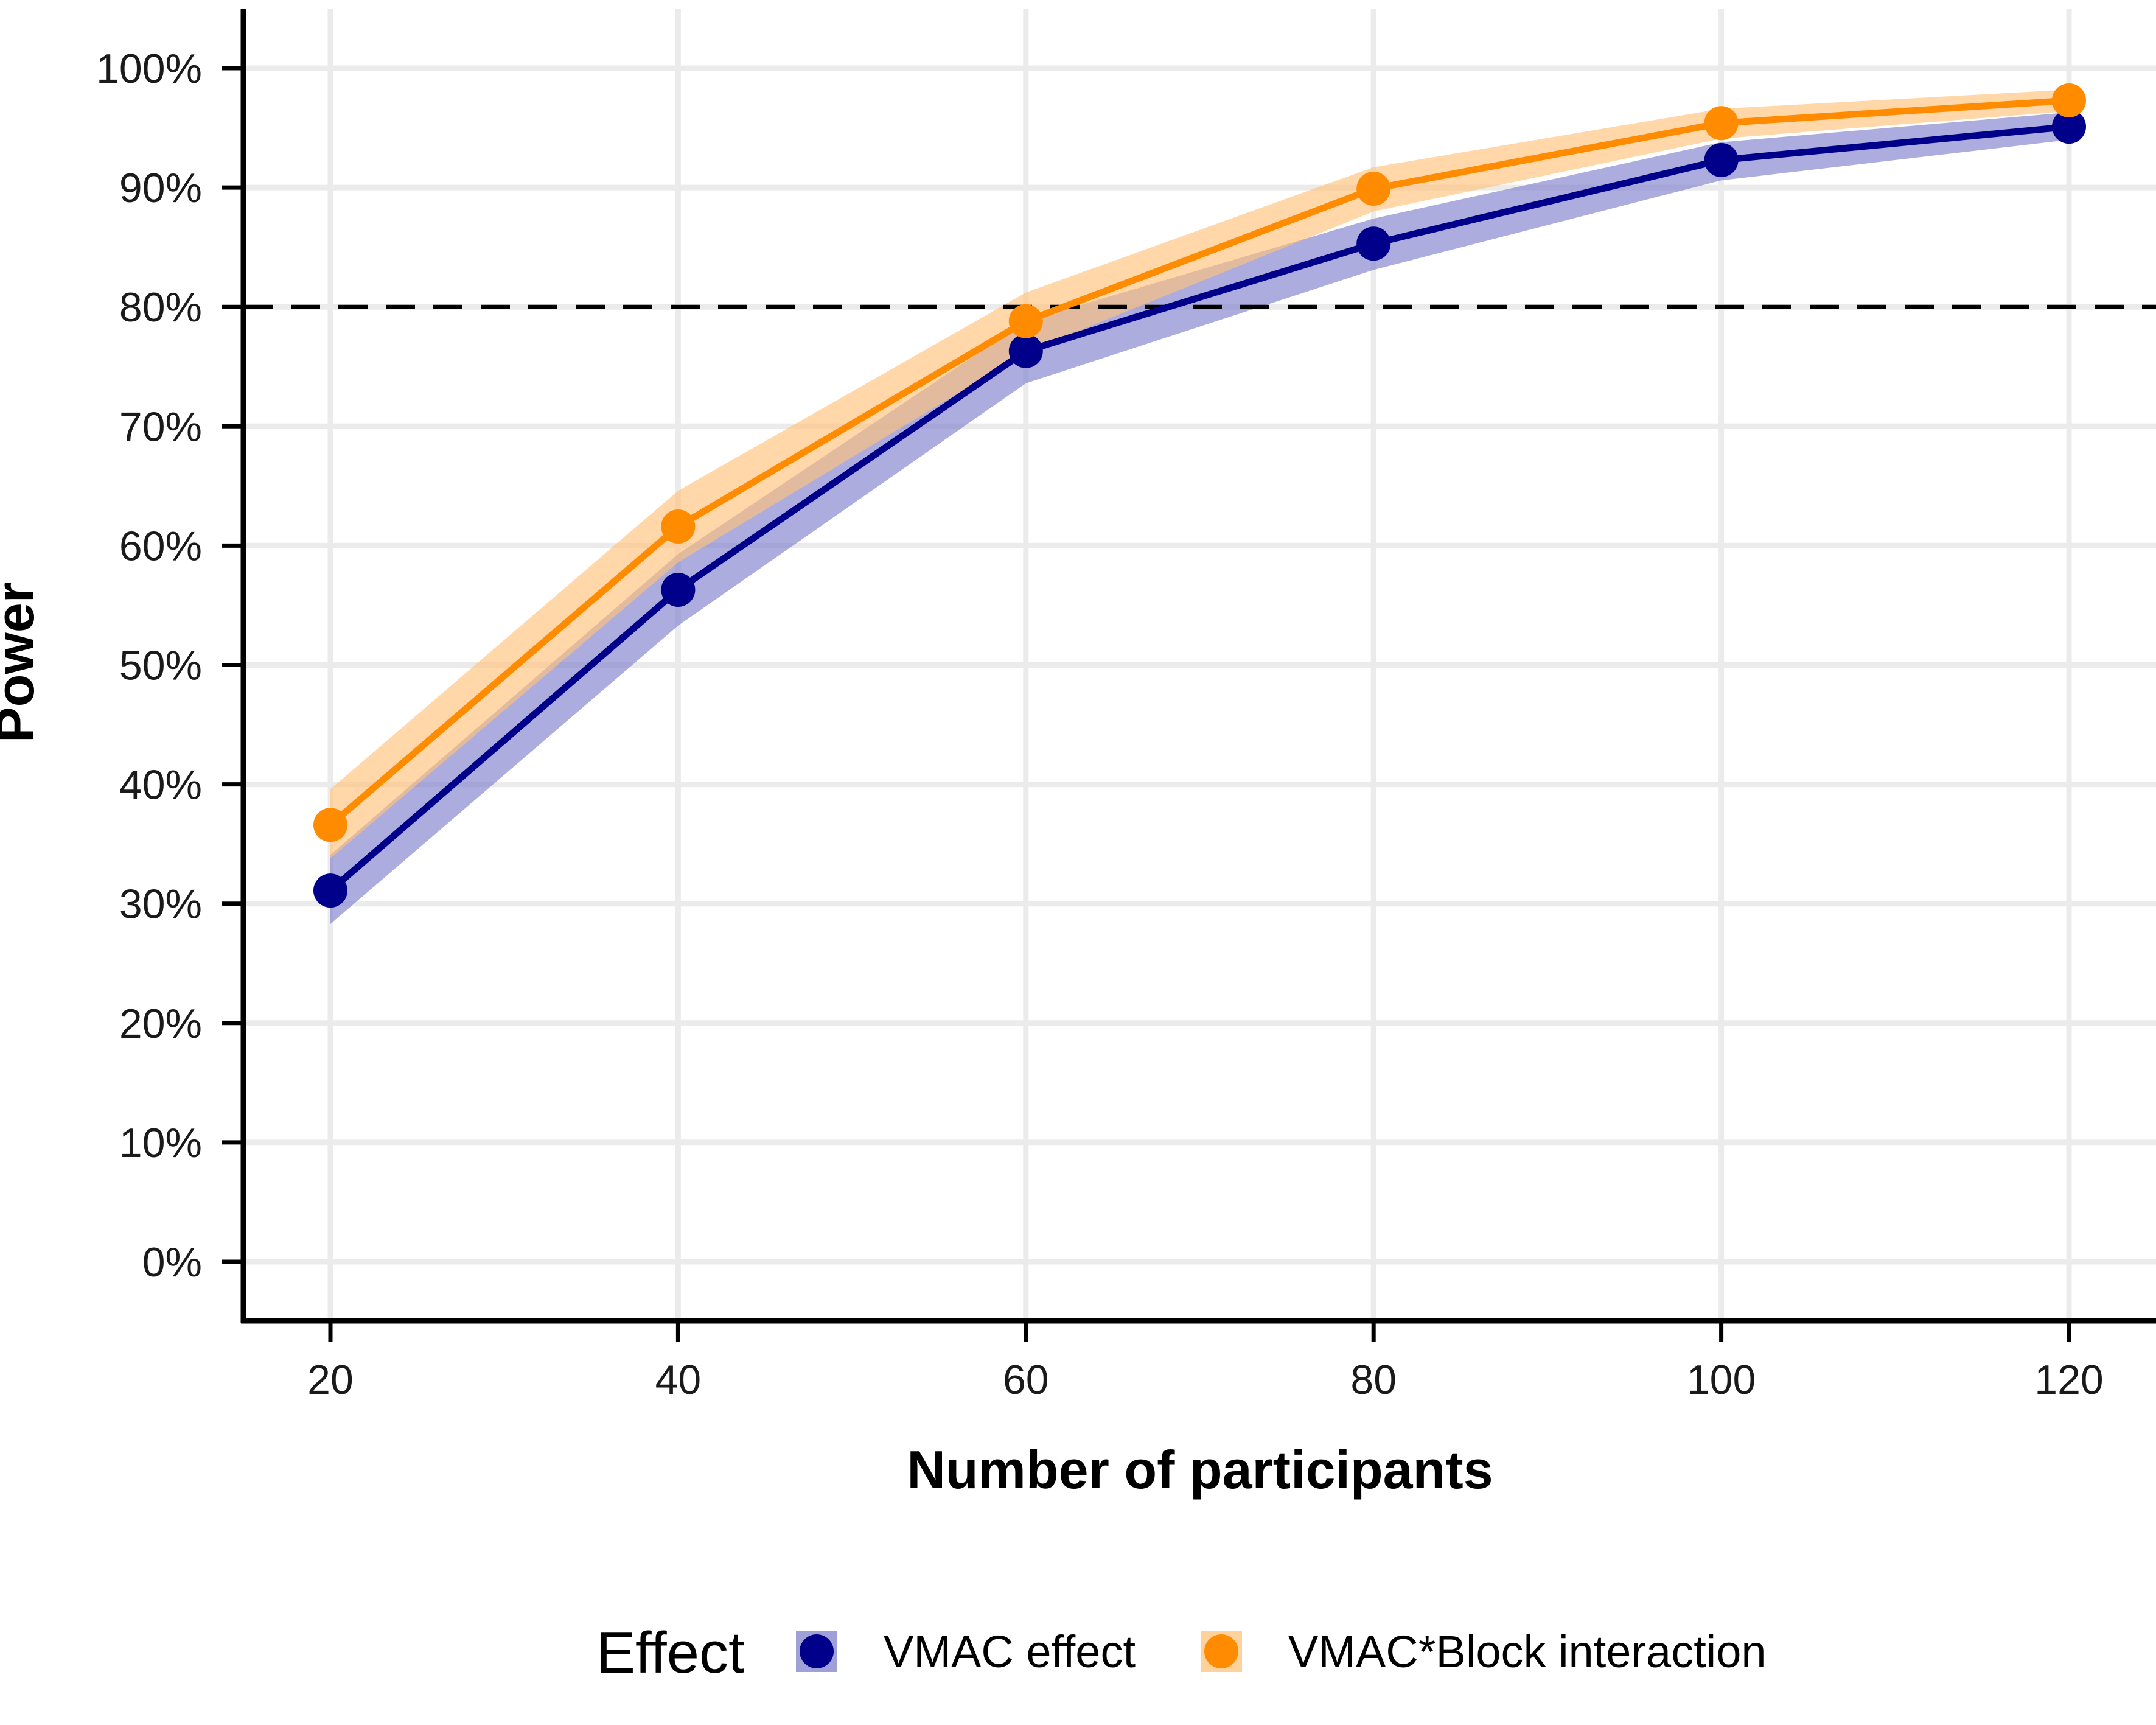 This screenshot has width=2156, height=1725. What do you see at coordinates (161, 1024) in the screenshot?
I see `y-tick-label-2: 20%` at bounding box center [161, 1024].